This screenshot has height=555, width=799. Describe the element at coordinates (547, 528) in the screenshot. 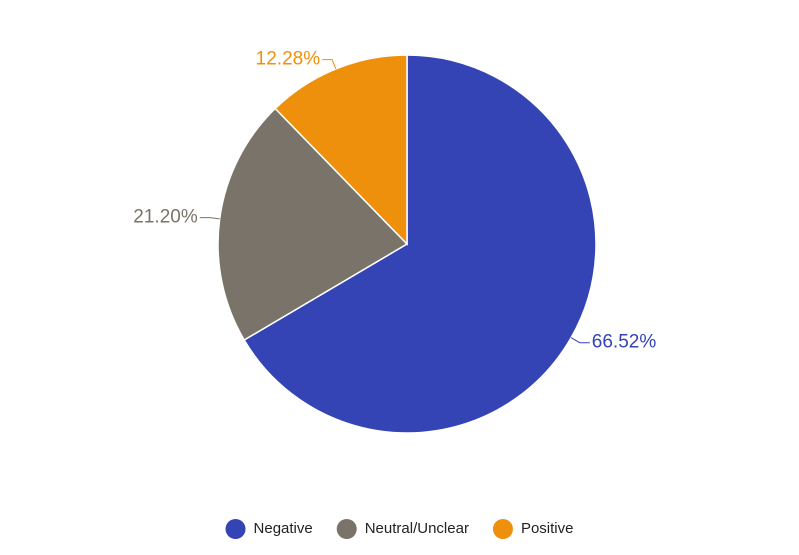

I see `legend-label: Positive` at that location.